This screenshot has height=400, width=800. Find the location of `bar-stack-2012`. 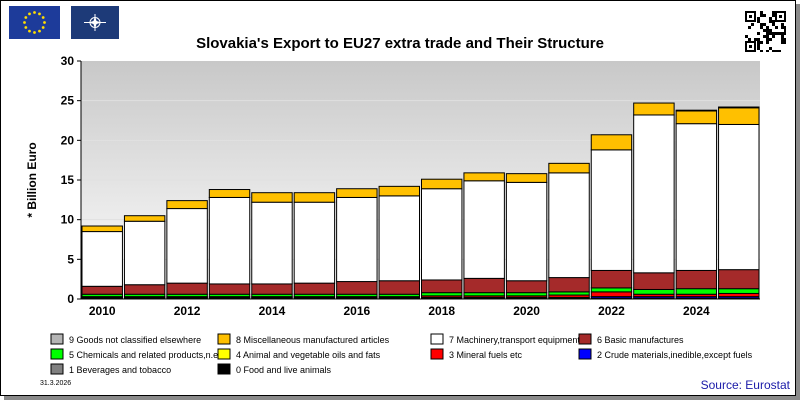

bar-stack-2012 is located at coordinates (187, 250).